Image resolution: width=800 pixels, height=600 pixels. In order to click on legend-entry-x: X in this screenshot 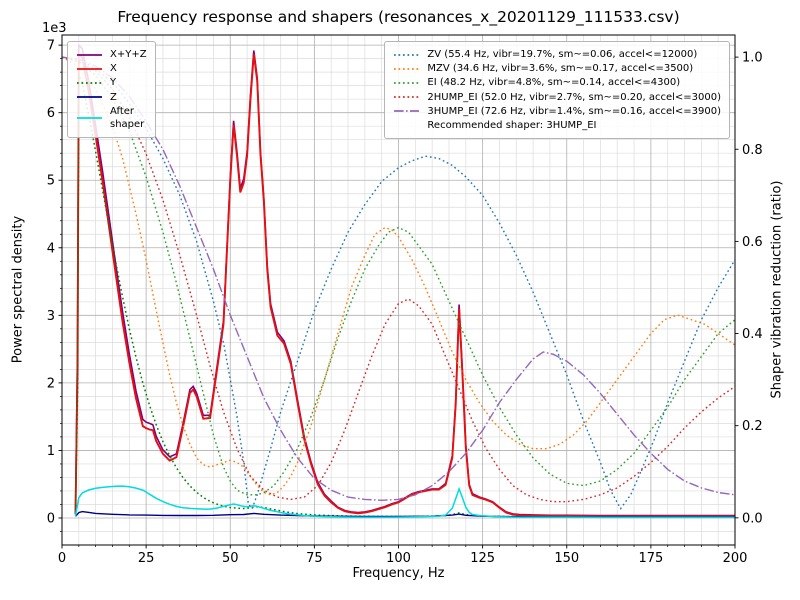, I will do `click(111, 68)`.